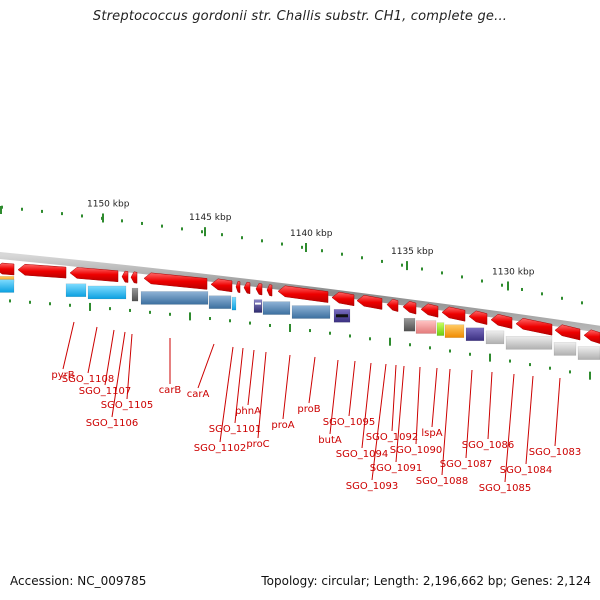  What do you see at coordinates (170, 390) in the screenshot?
I see `gene-label: carB` at bounding box center [170, 390].